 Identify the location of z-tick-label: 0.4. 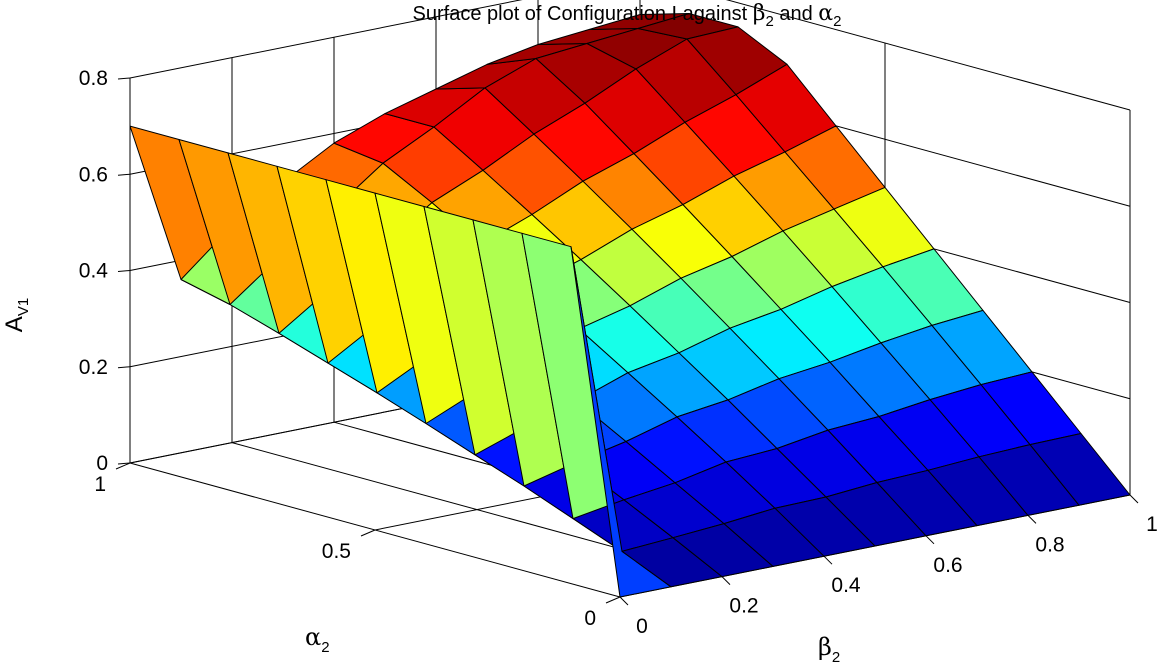
(94, 271).